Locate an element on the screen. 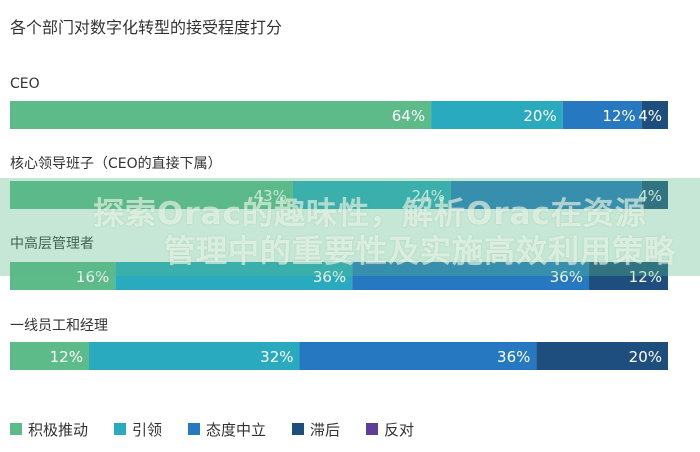 Image resolution: width=700 pixels, height=452 pixels. watermark-line-2: 管理中的重要性及实施高效利用策略 is located at coordinates (420, 252).